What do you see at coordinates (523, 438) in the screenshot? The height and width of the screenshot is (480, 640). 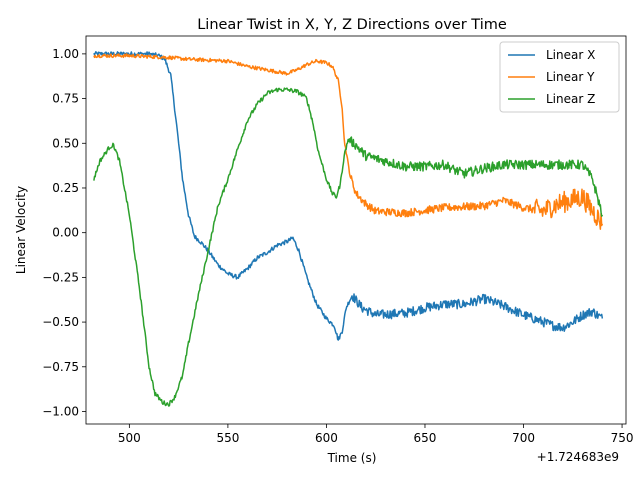 I see `x-tick-label: 700` at bounding box center [523, 438].